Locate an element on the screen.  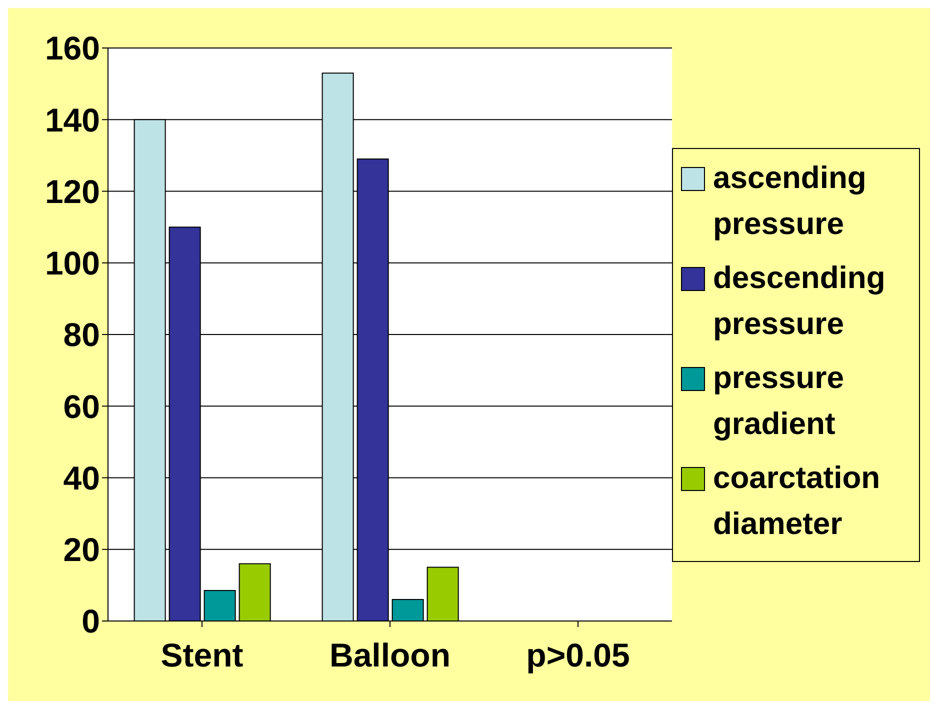
legend-label: coarctation diameter is located at coordinates (797, 500).